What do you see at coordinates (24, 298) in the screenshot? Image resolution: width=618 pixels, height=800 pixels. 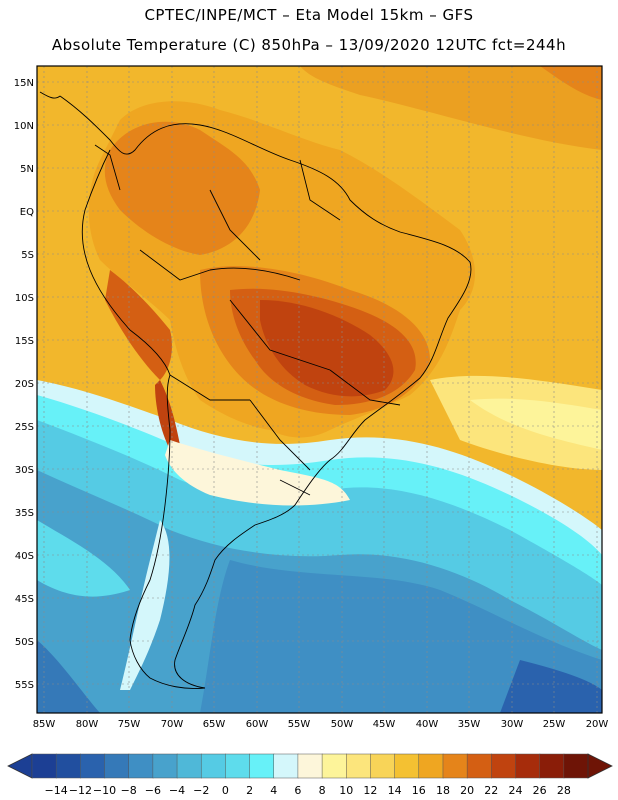 I see `lat-label: 10S` at bounding box center [24, 298].